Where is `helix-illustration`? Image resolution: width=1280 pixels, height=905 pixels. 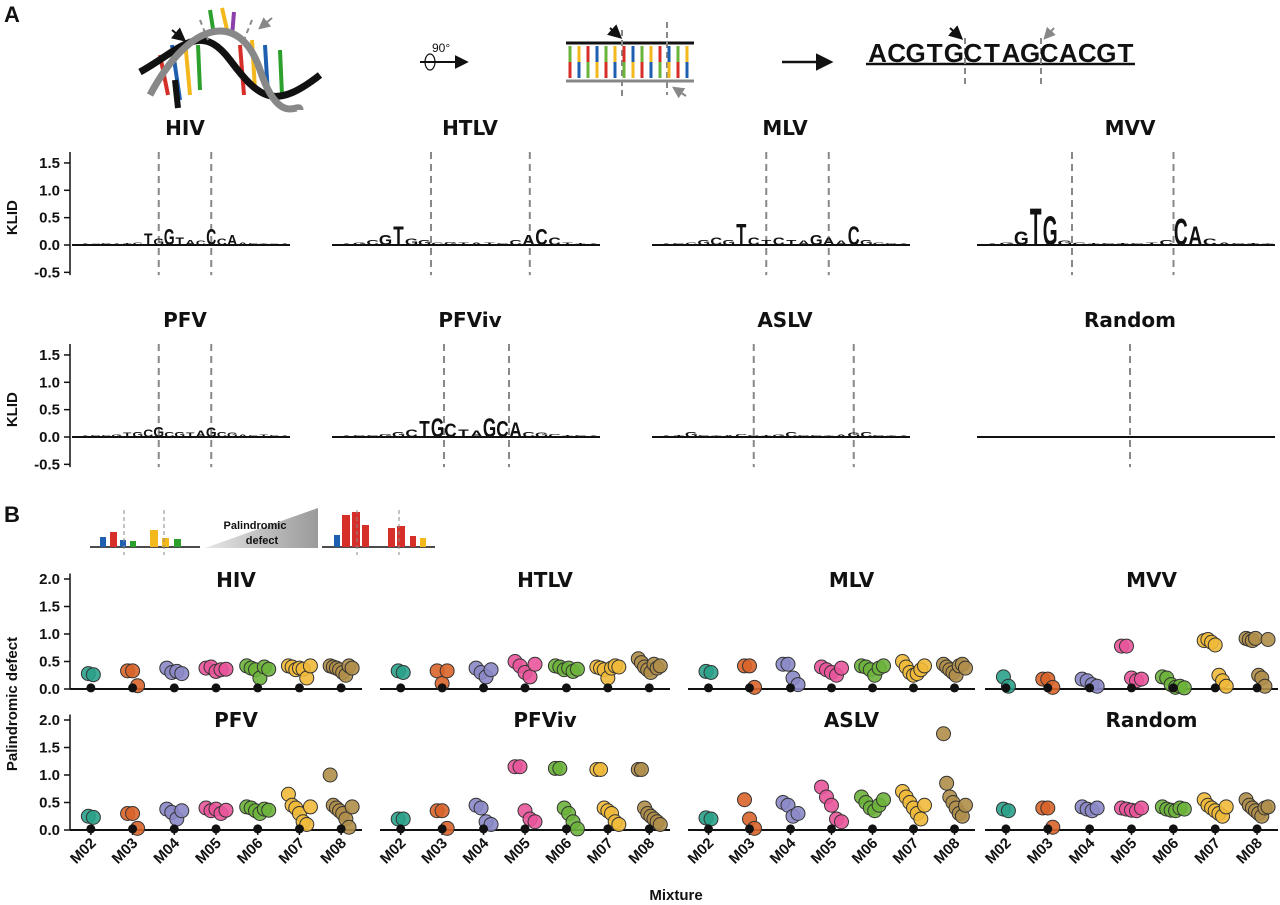 helix-illustration is located at coordinates (230, 60).